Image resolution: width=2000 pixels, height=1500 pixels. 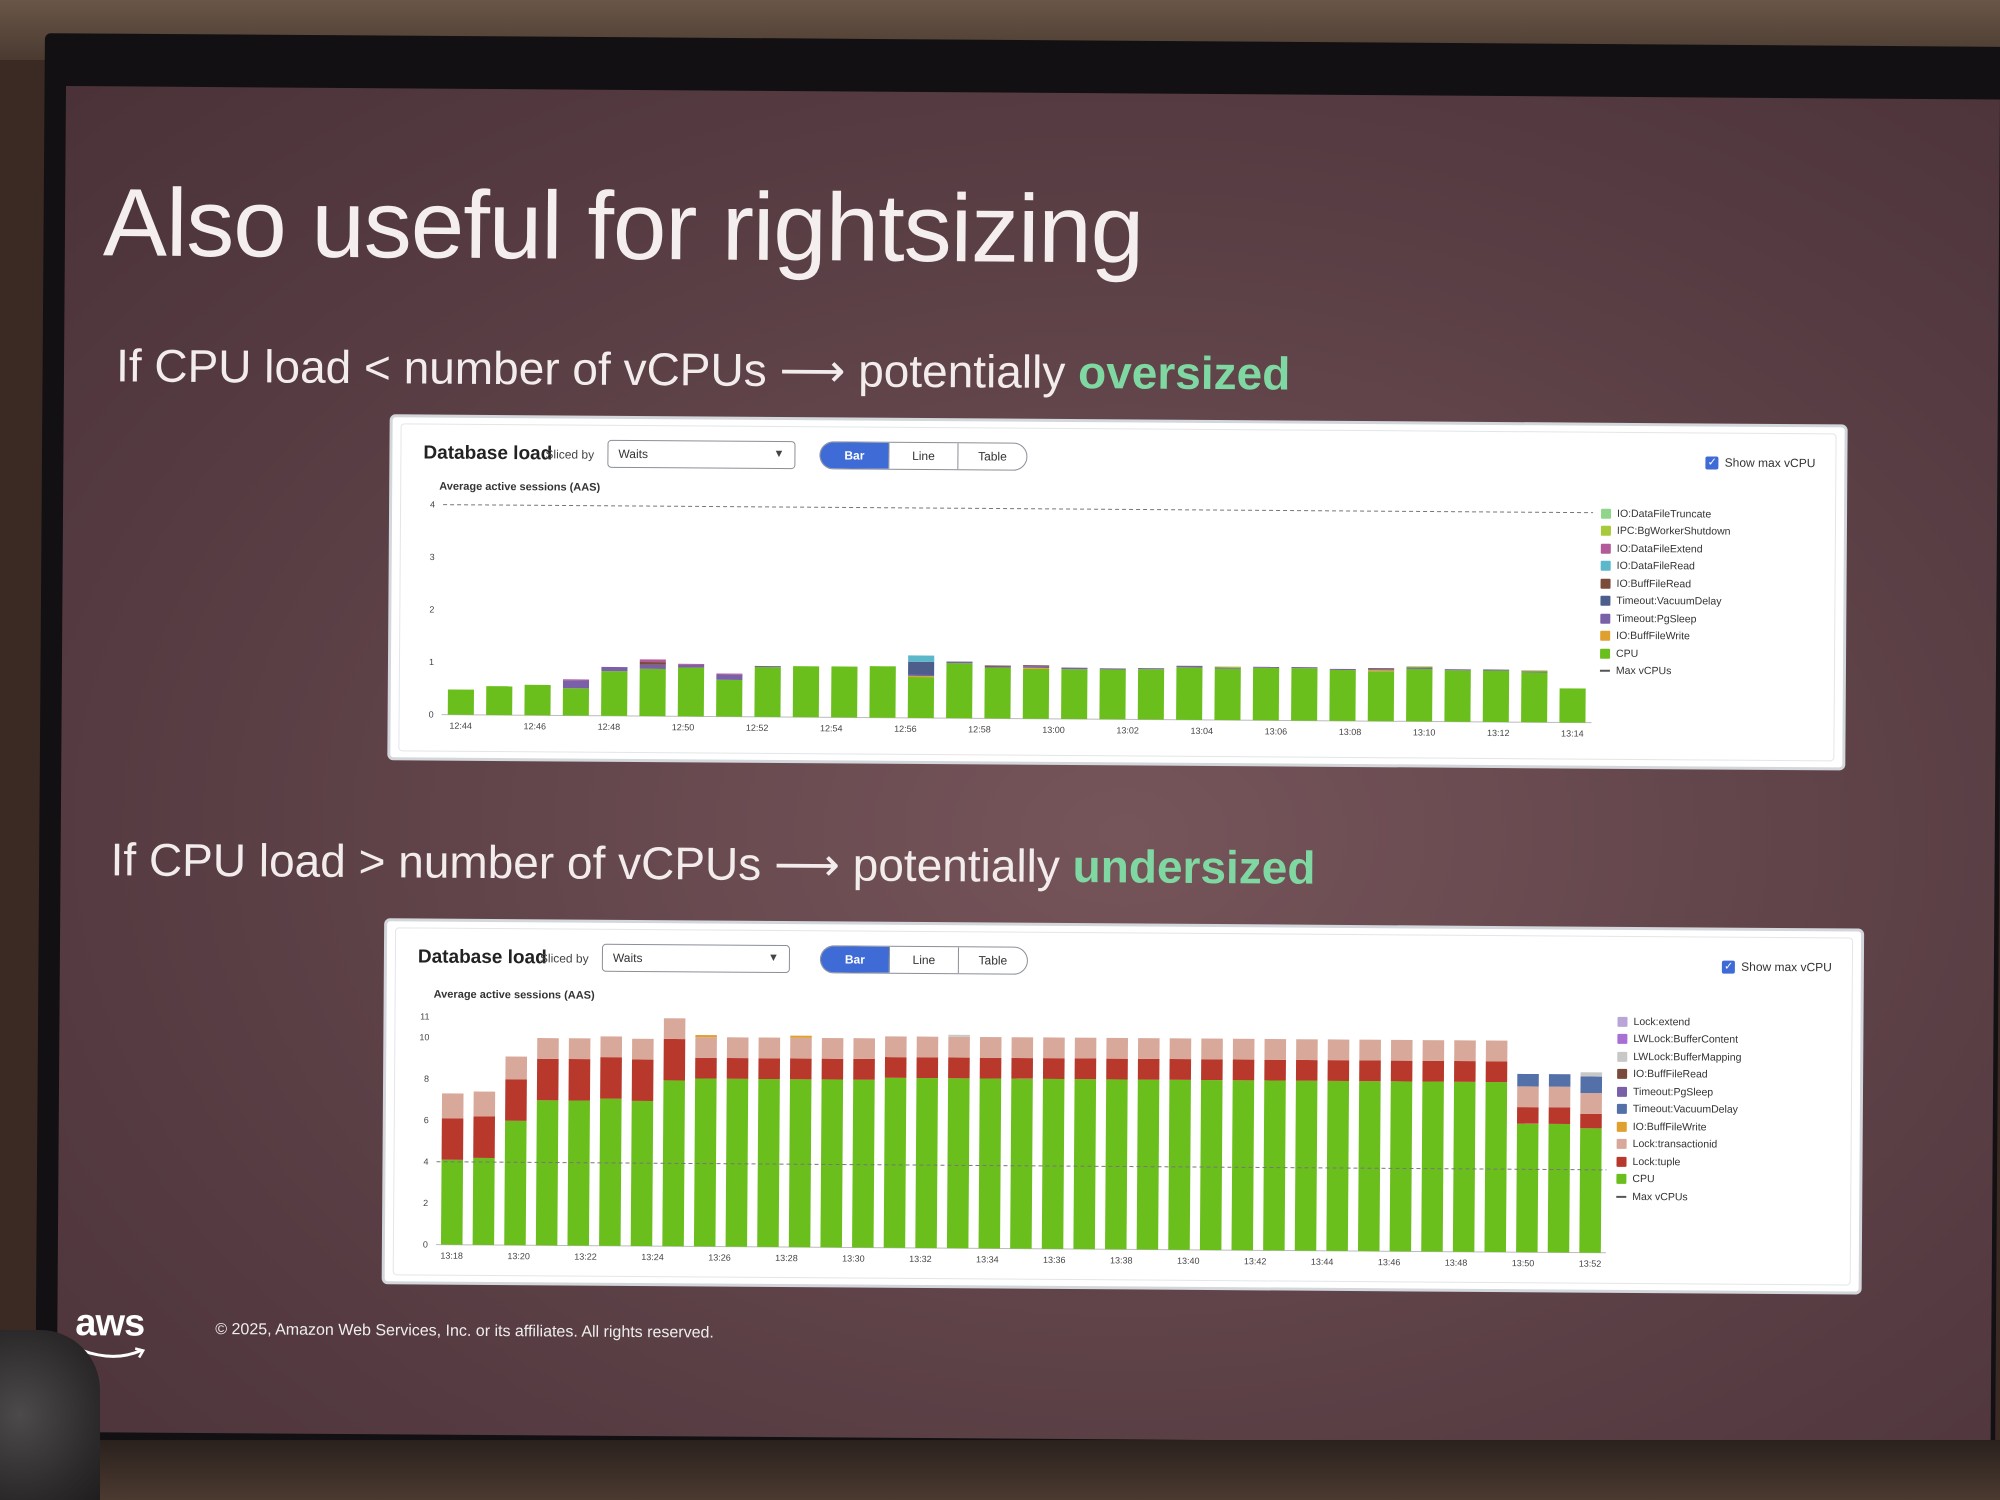 I want to click on bar-segment-io-bufffilewrite, so click(x=801, y=1036).